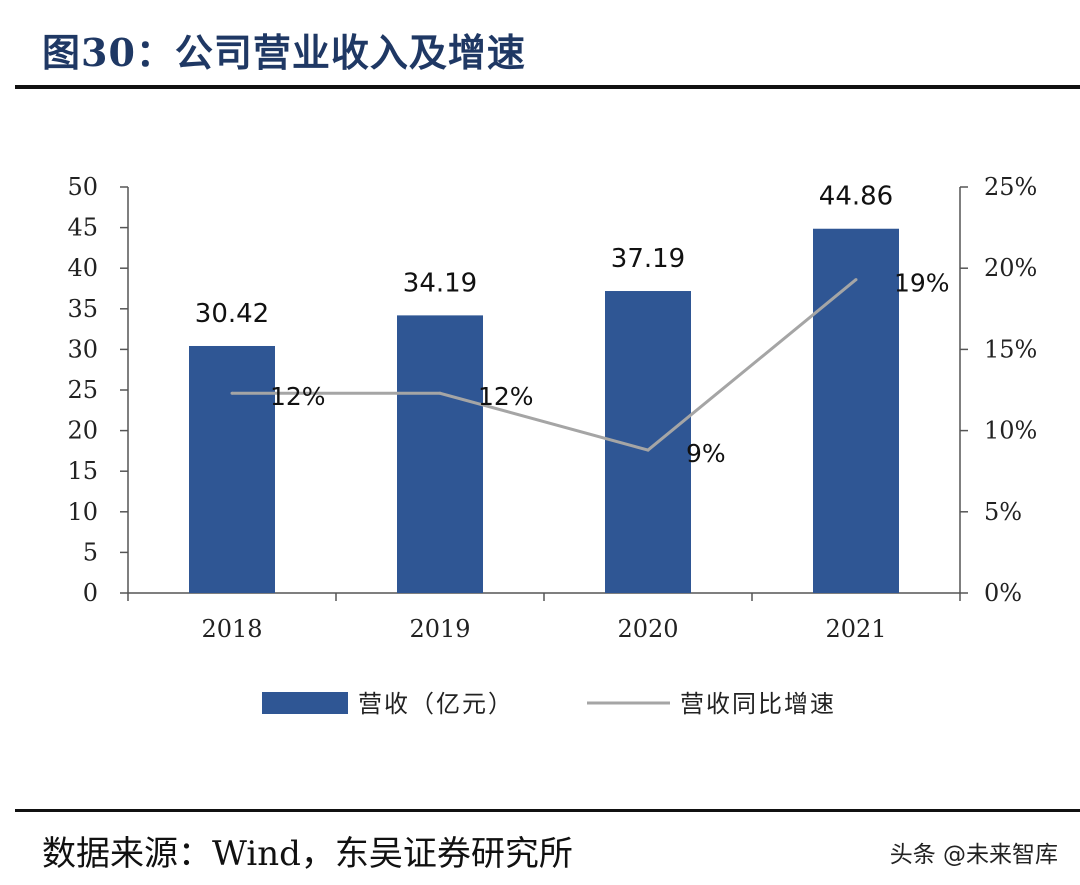 The image size is (1080, 885). What do you see at coordinates (307, 854) in the screenshot?
I see `data-source: 数据来源：Wind，东吴证券研究所` at bounding box center [307, 854].